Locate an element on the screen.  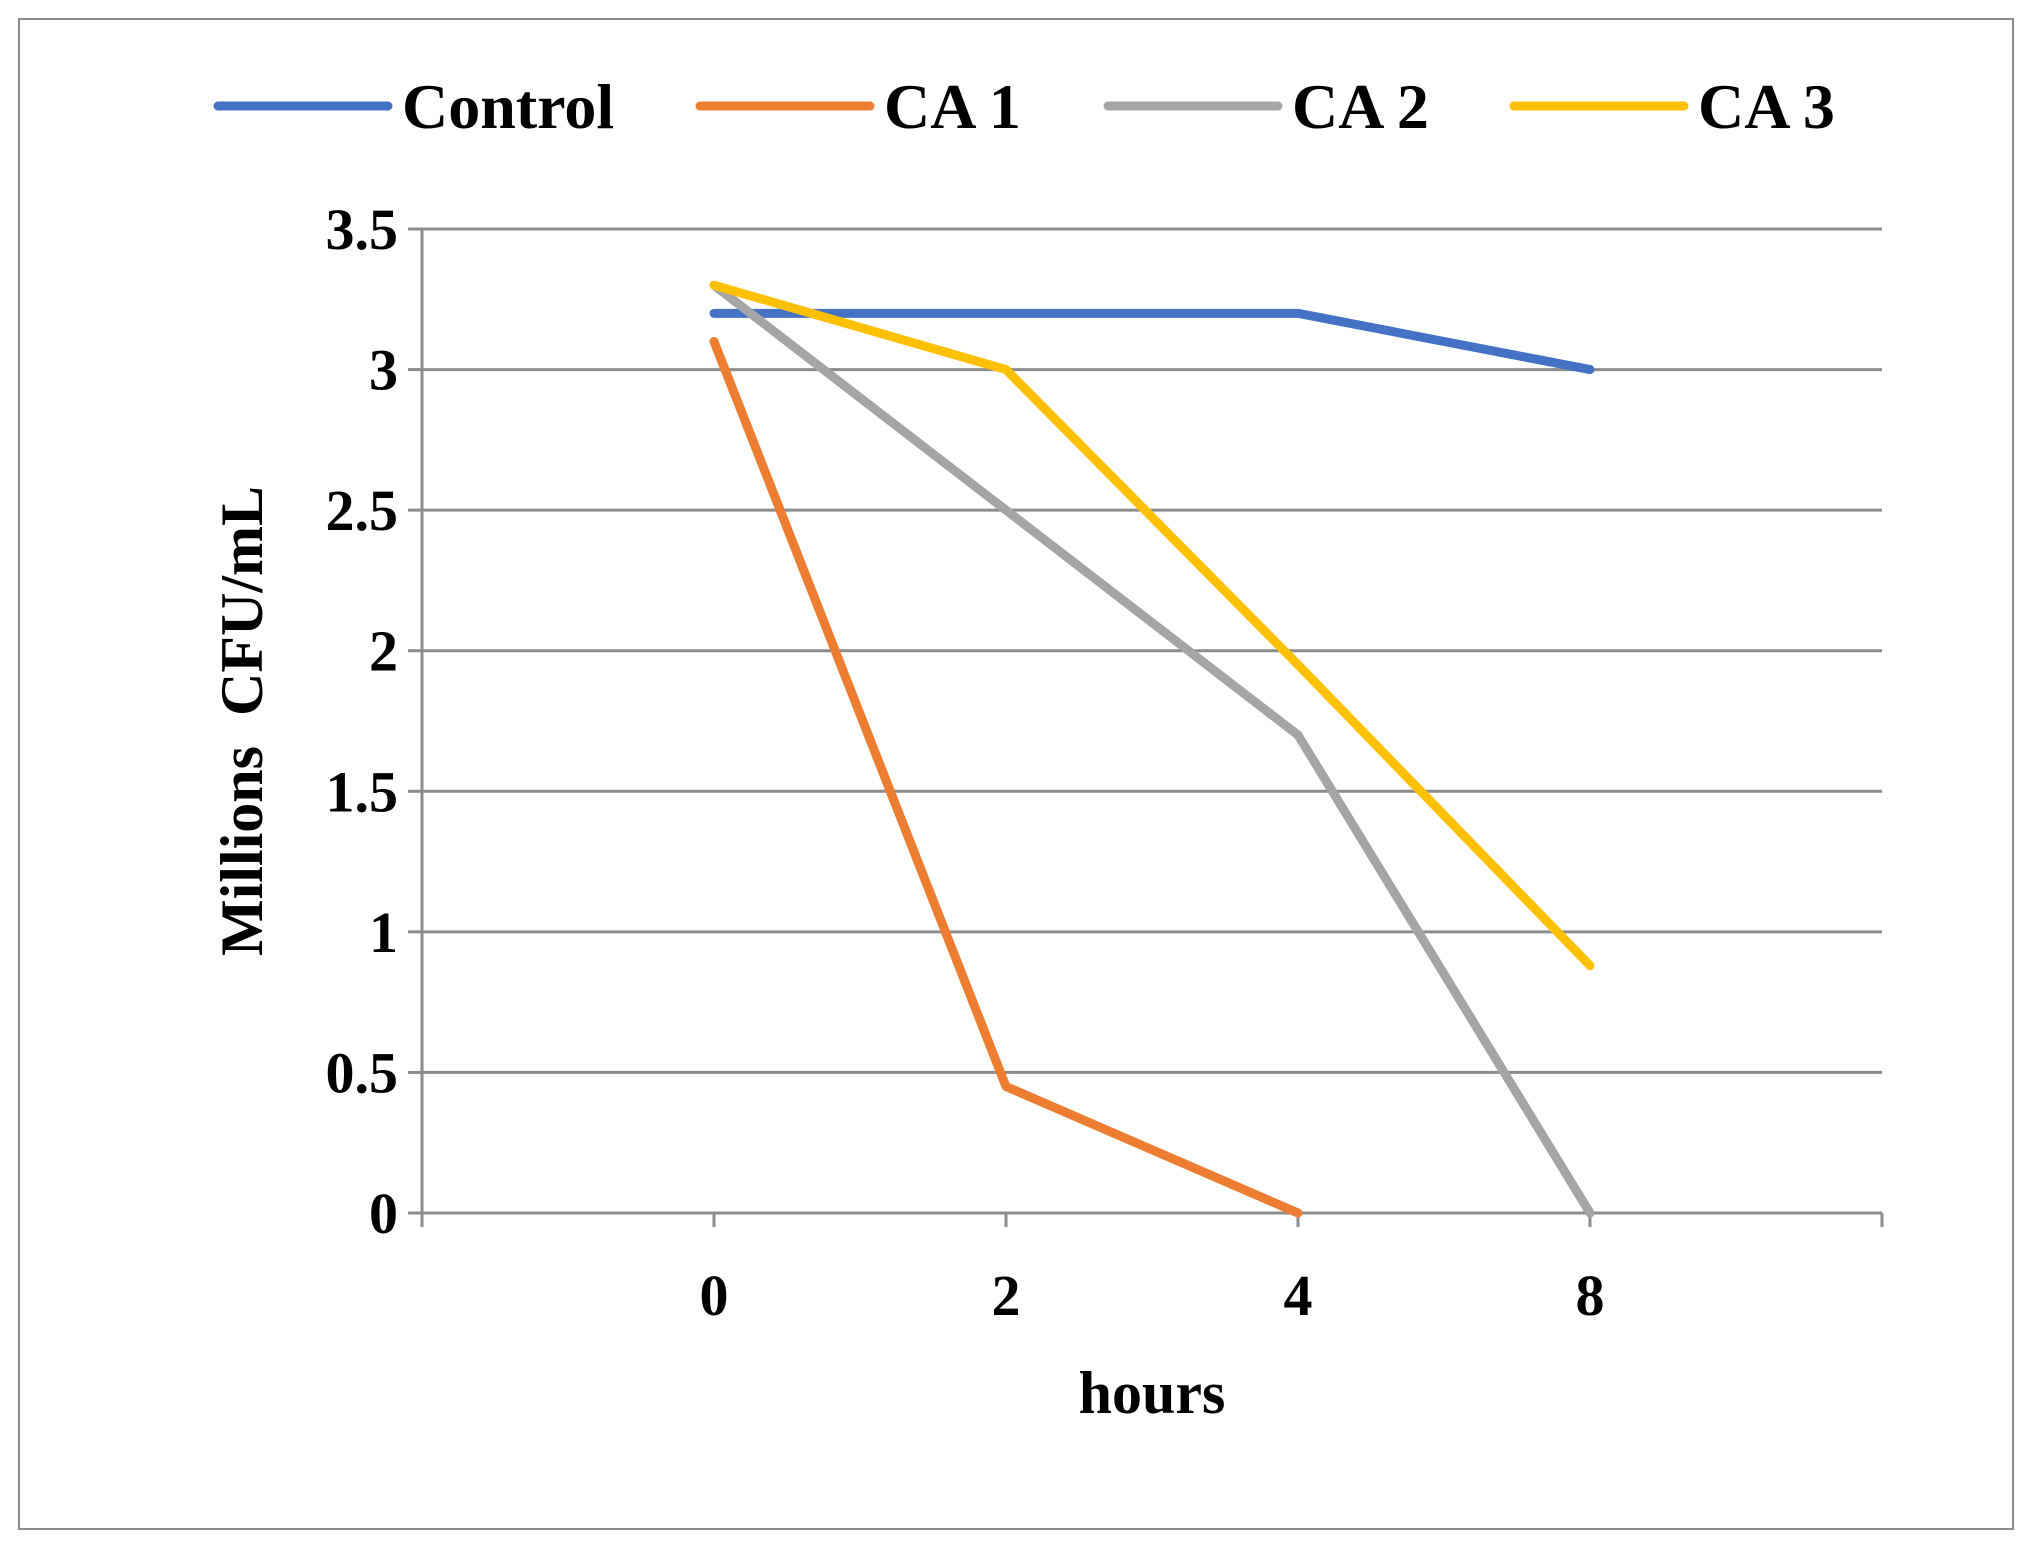
legend-item-ca-1: CA 1 is located at coordinates (858, 106).